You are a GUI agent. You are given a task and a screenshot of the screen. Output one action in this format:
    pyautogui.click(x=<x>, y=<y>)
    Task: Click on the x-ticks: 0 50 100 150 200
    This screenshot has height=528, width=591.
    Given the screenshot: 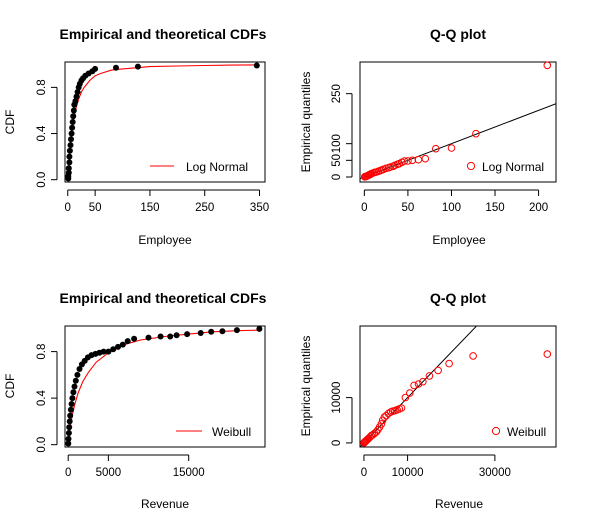 What is the action you would take?
    pyautogui.click(x=454, y=201)
    